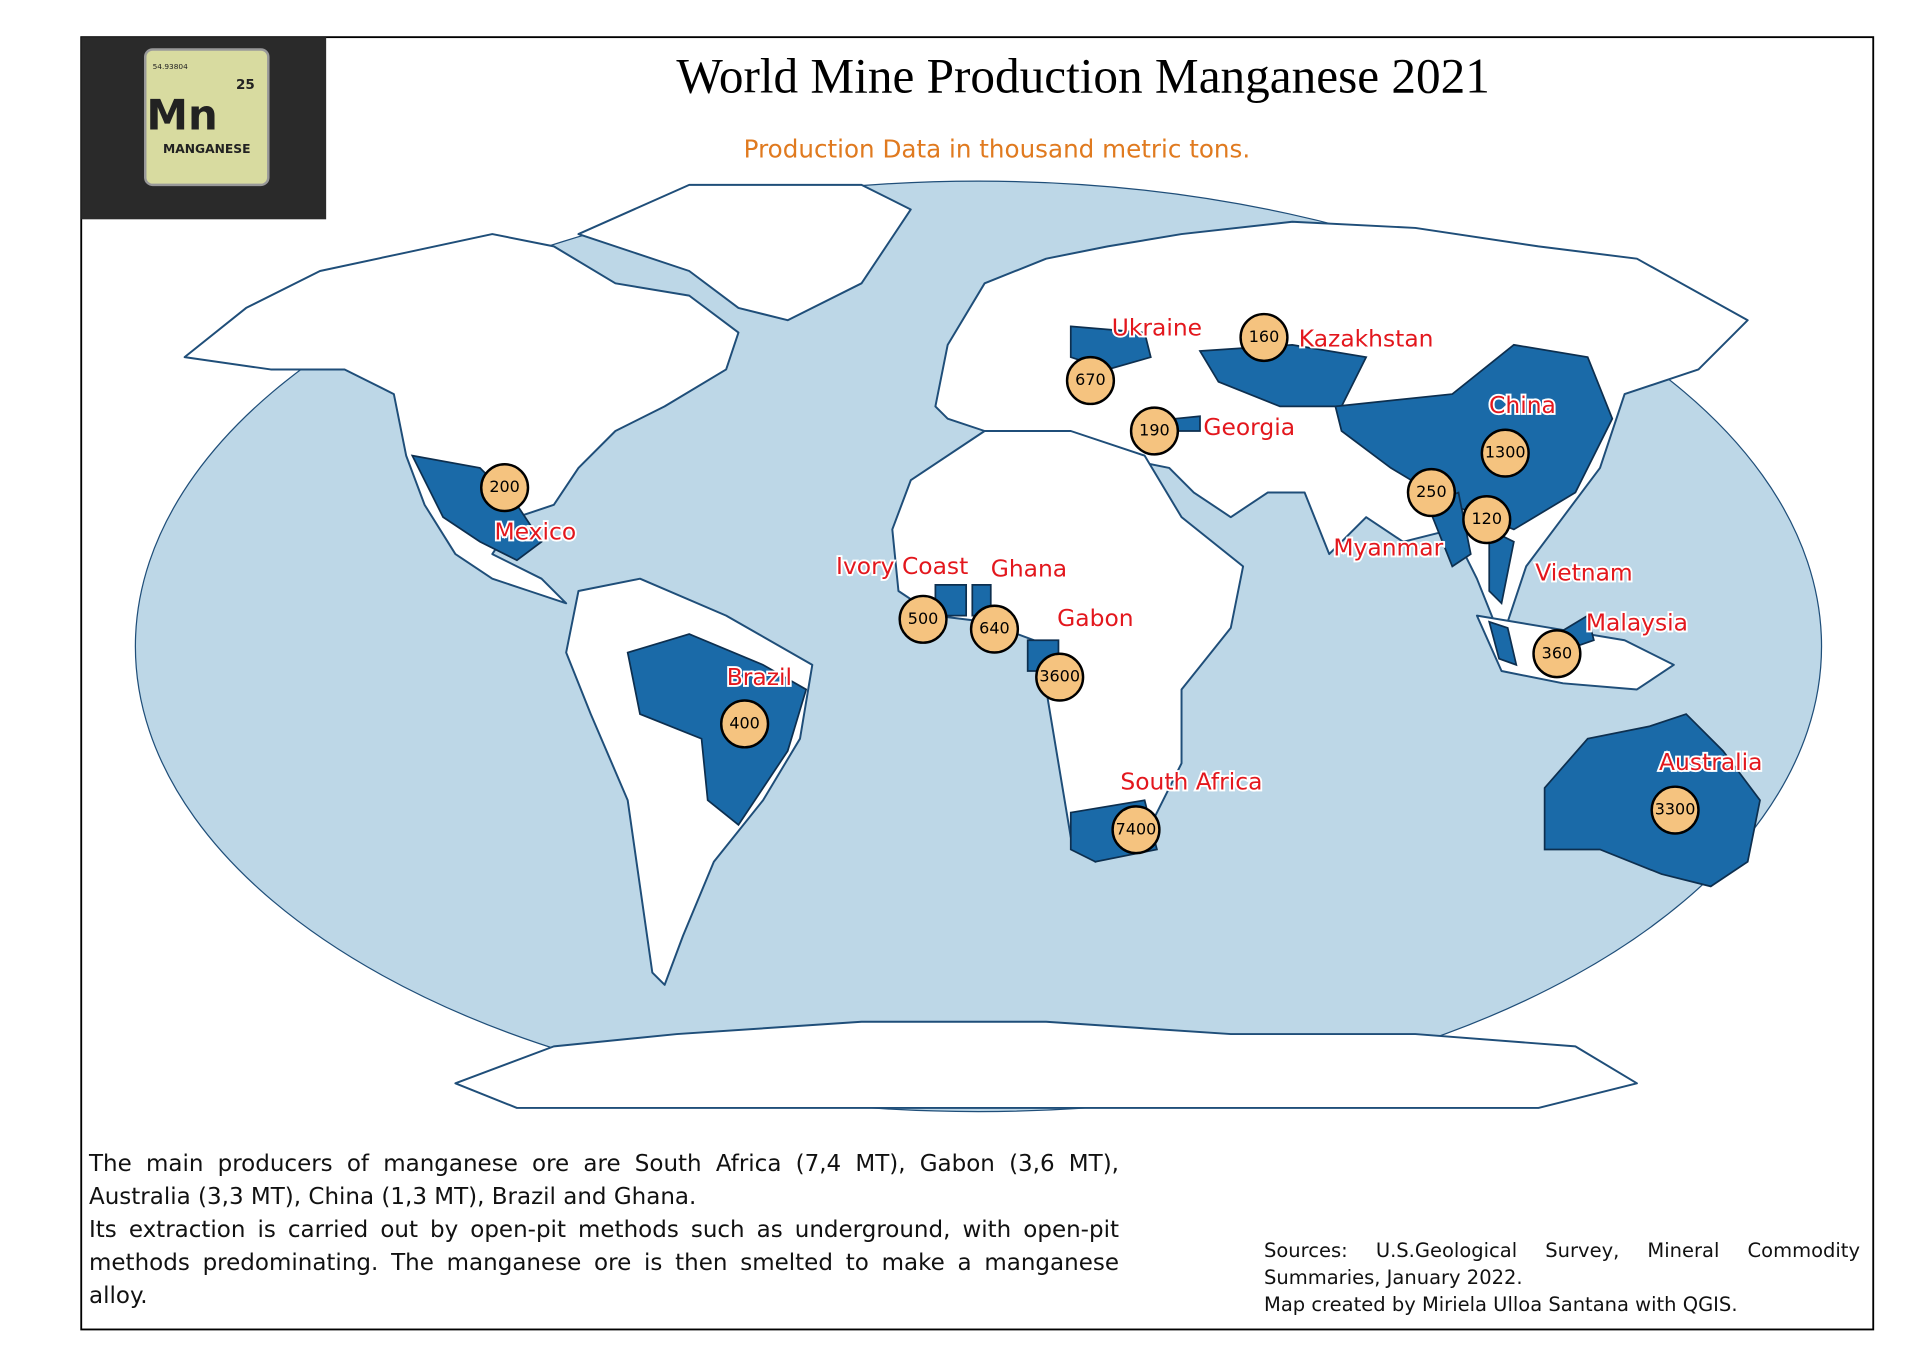 The height and width of the screenshot is (1358, 1920). What do you see at coordinates (1388, 548) in the screenshot?
I see `country-label: Myanmar` at bounding box center [1388, 548].